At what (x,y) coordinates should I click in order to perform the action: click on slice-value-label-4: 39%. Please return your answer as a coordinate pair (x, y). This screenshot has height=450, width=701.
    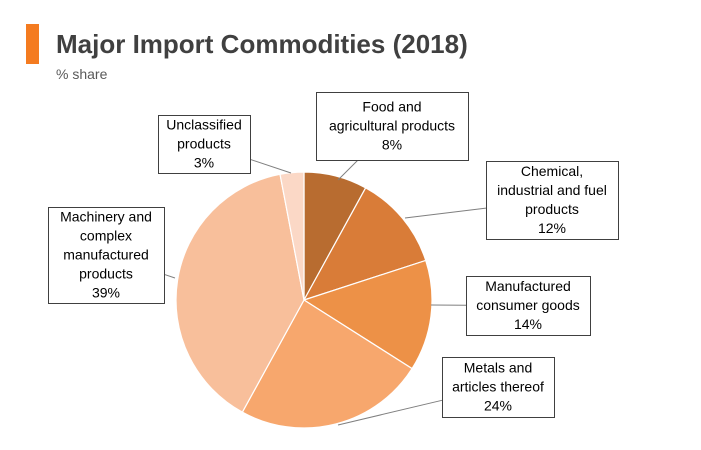
    Looking at the image, I should click on (106, 293).